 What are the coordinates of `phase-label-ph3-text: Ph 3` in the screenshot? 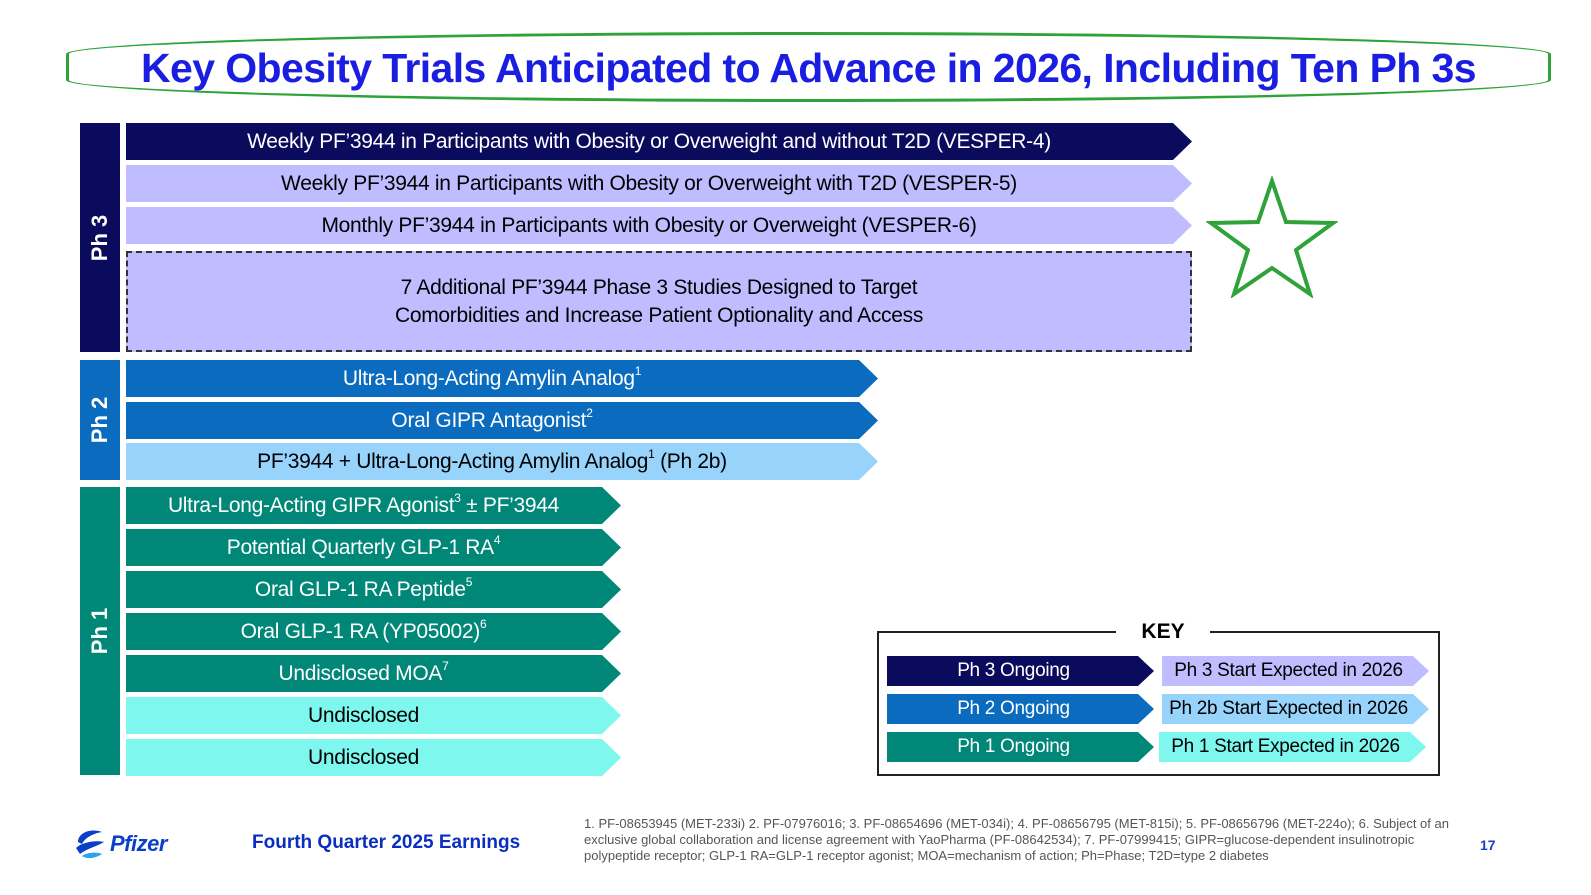 It's located at (99, 237).